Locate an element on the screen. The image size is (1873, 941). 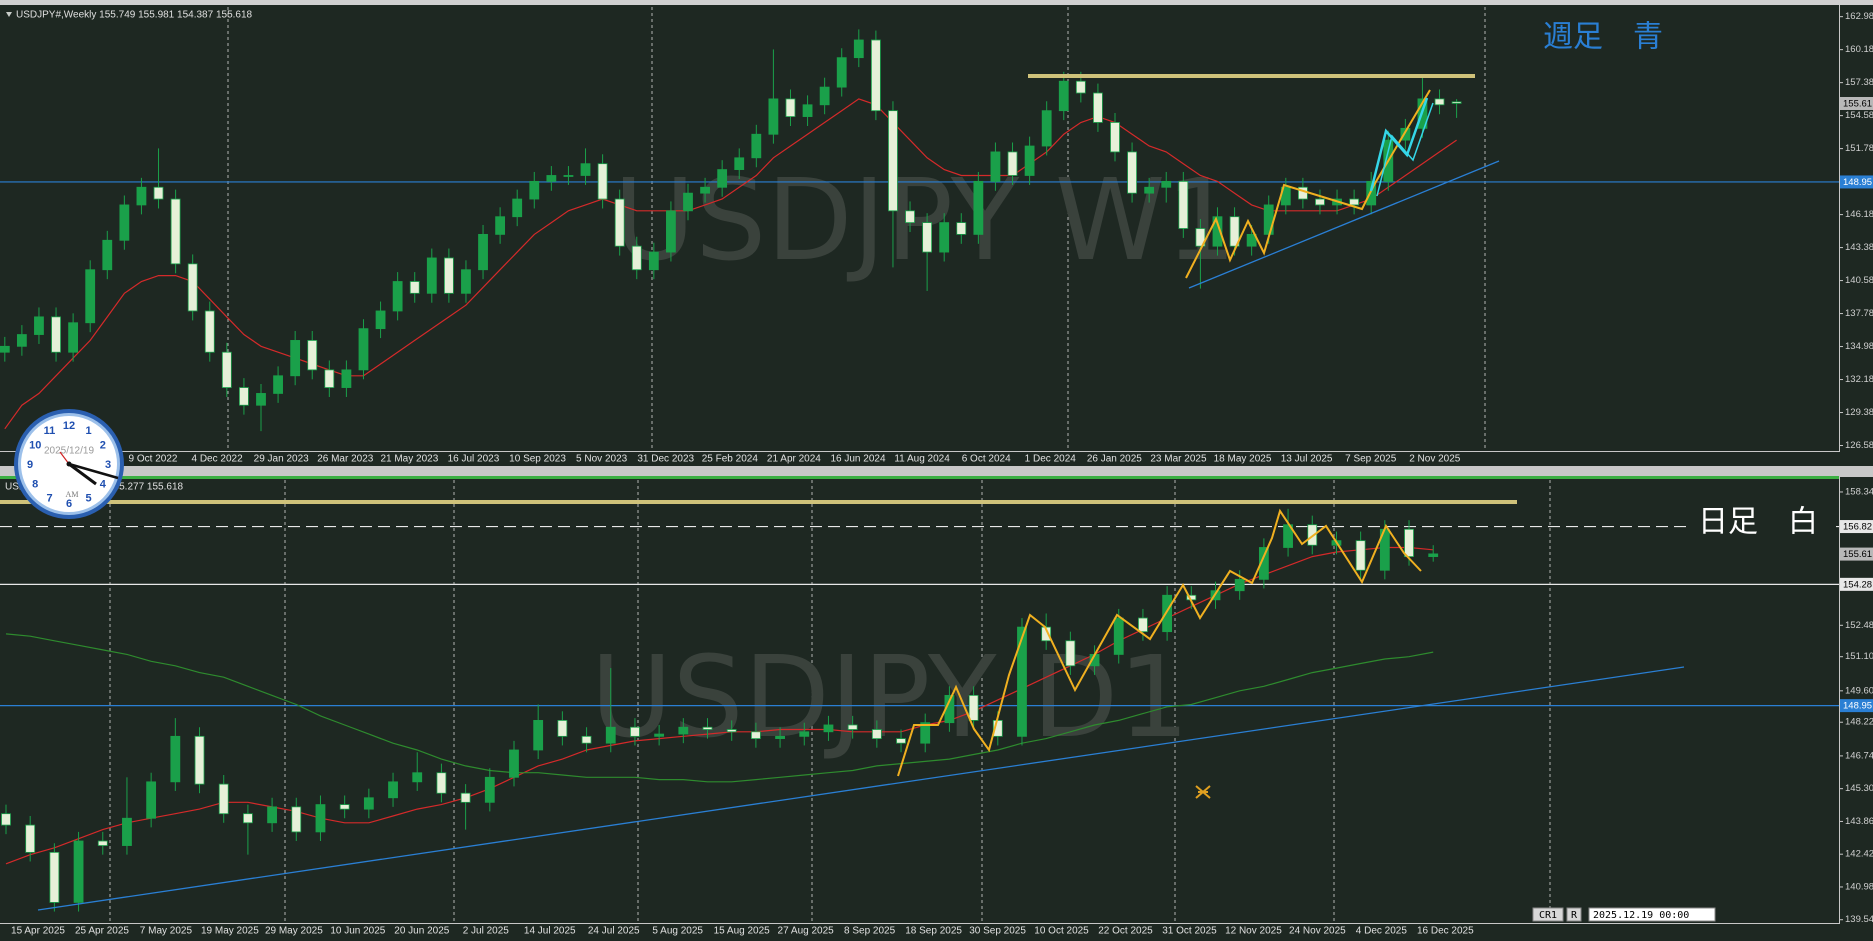
y-tick-label: 140.980 is located at coordinates (1859, 886).